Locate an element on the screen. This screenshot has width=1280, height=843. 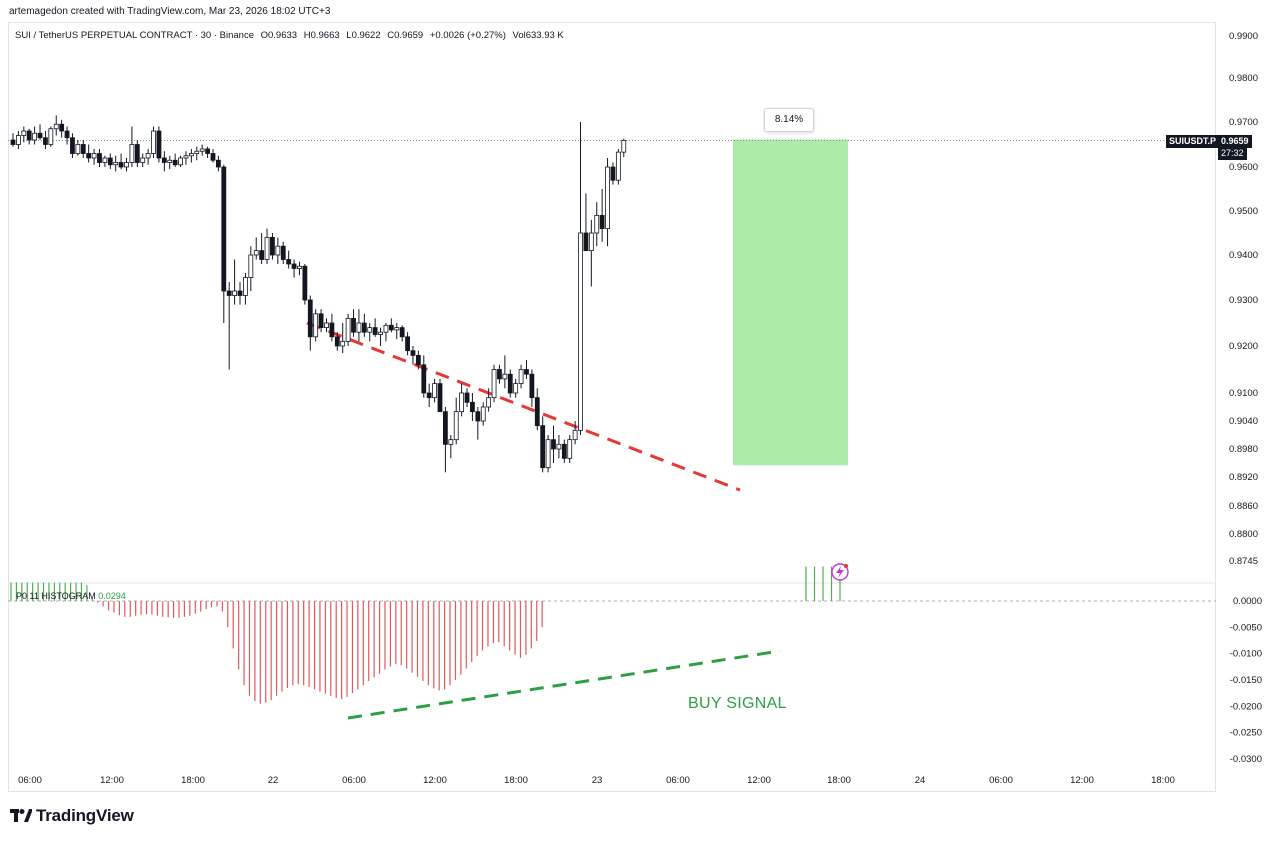
histogram-axis-tick: -0.0300 is located at coordinates (1246, 759).